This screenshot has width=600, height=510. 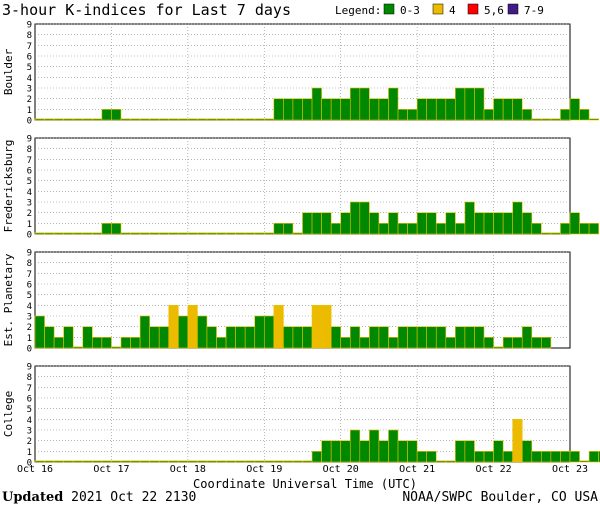 I want to click on x-axis-label: Coordinate Universal Time (UTC), so click(x=305, y=483).